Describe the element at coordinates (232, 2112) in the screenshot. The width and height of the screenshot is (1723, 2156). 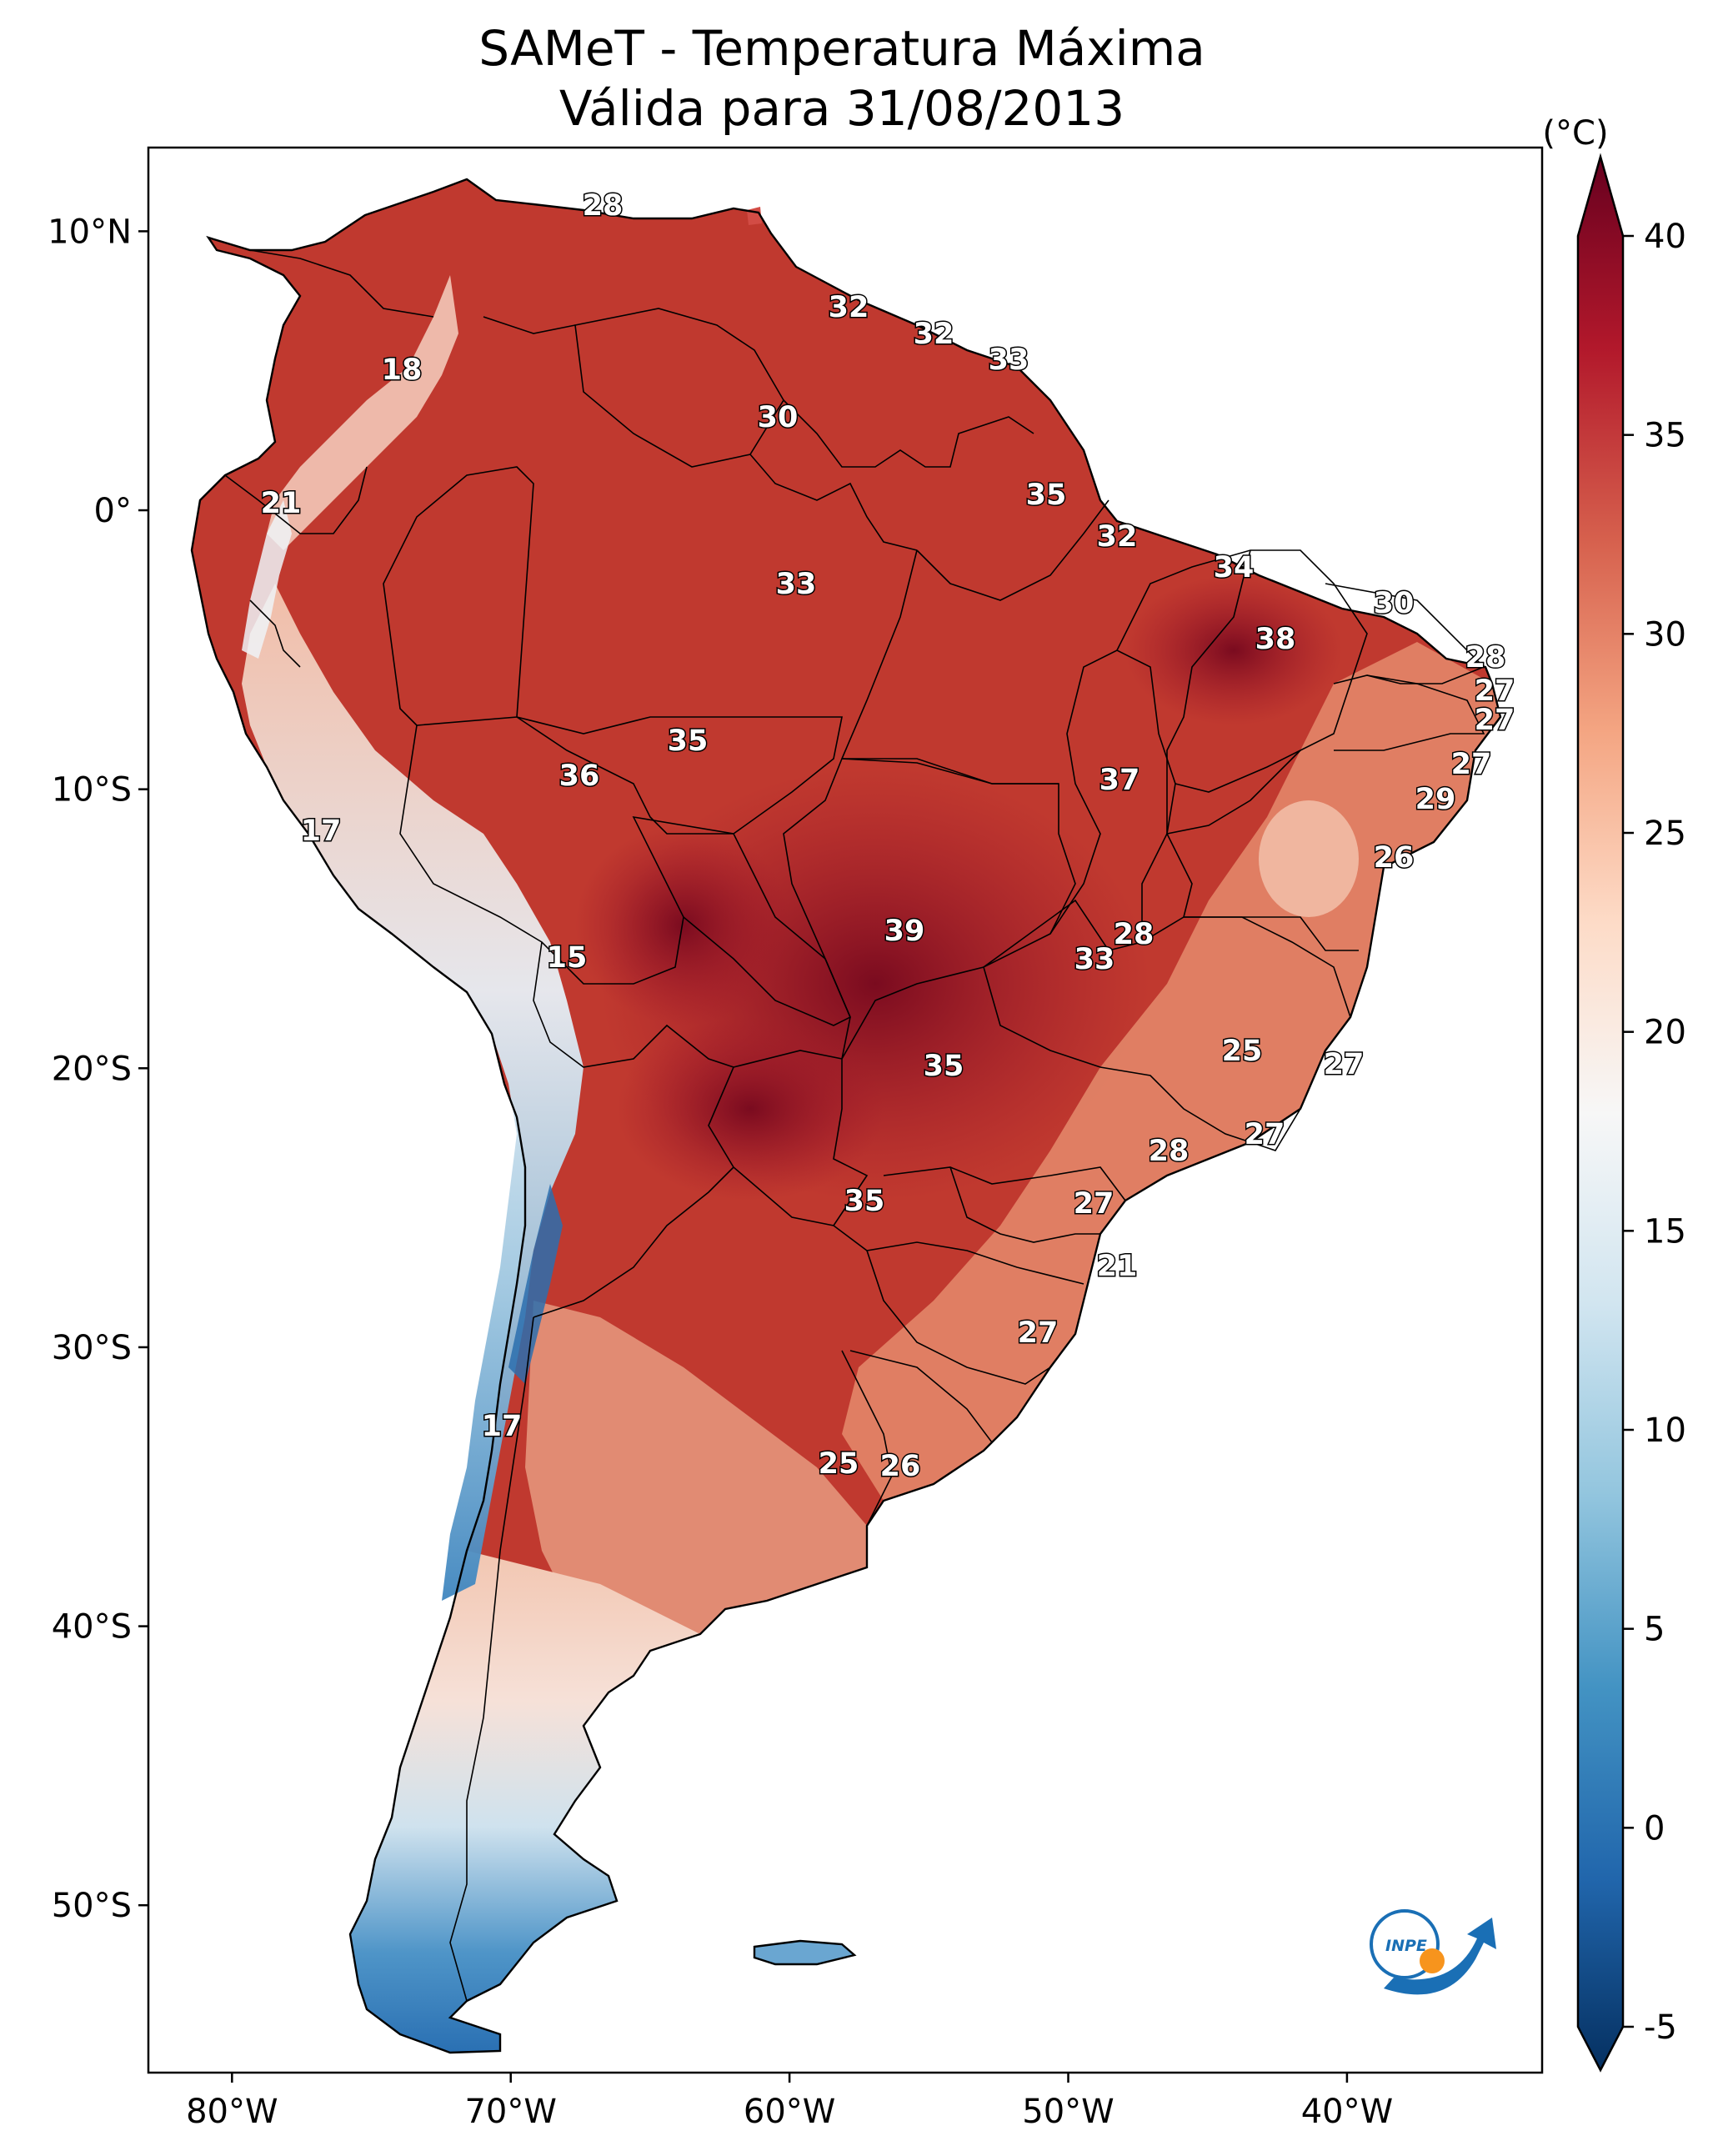
I see `lon-tick-label: 80°W` at that location.